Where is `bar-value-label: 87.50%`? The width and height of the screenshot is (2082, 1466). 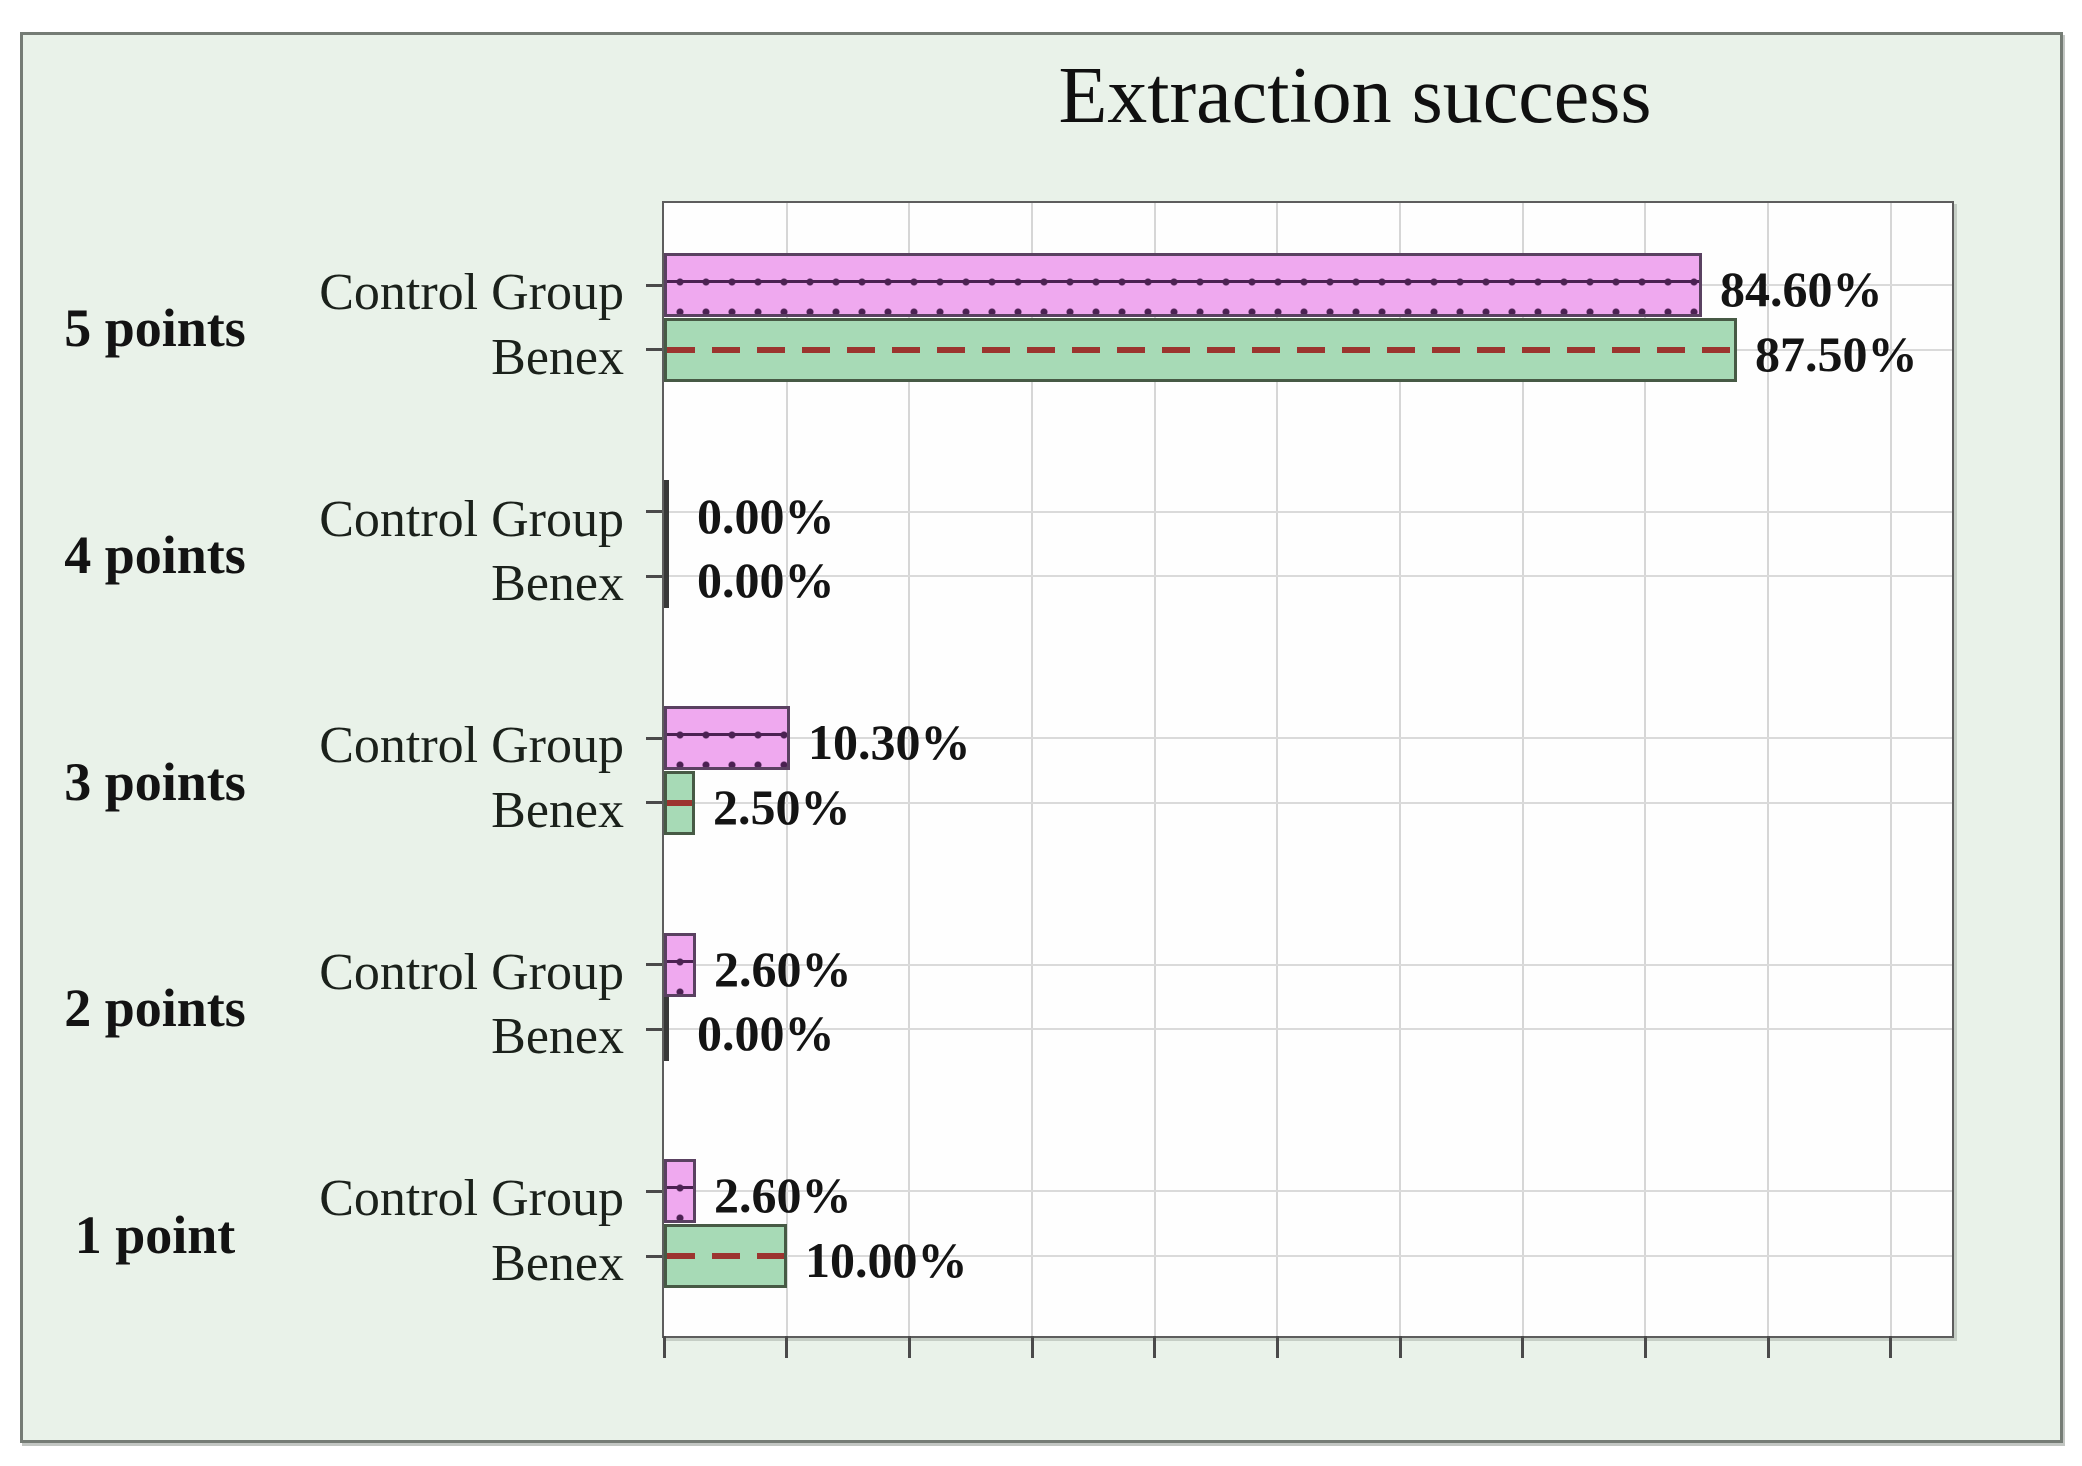
bar-value-label: 87.50% is located at coordinates (1836, 353).